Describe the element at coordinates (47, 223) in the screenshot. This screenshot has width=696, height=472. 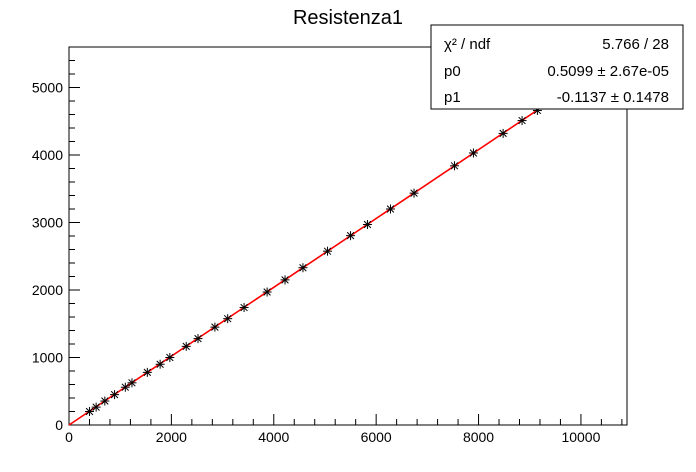
I see `y-tick-label: 3000` at that location.